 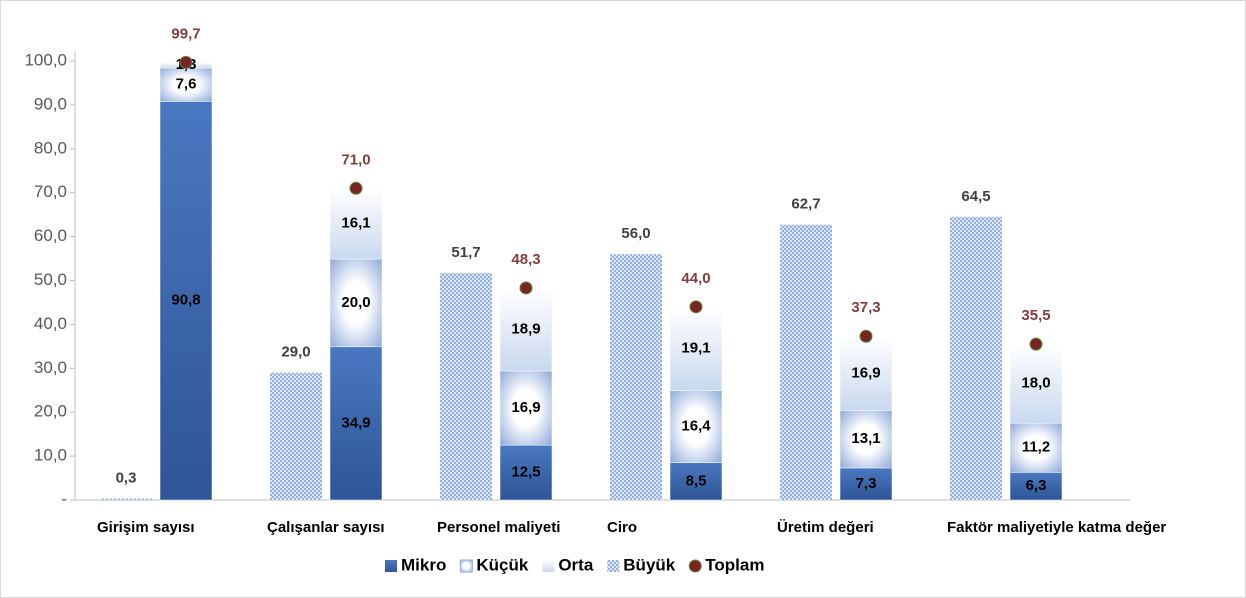 I want to click on data-label: 13,1, so click(x=865, y=438).